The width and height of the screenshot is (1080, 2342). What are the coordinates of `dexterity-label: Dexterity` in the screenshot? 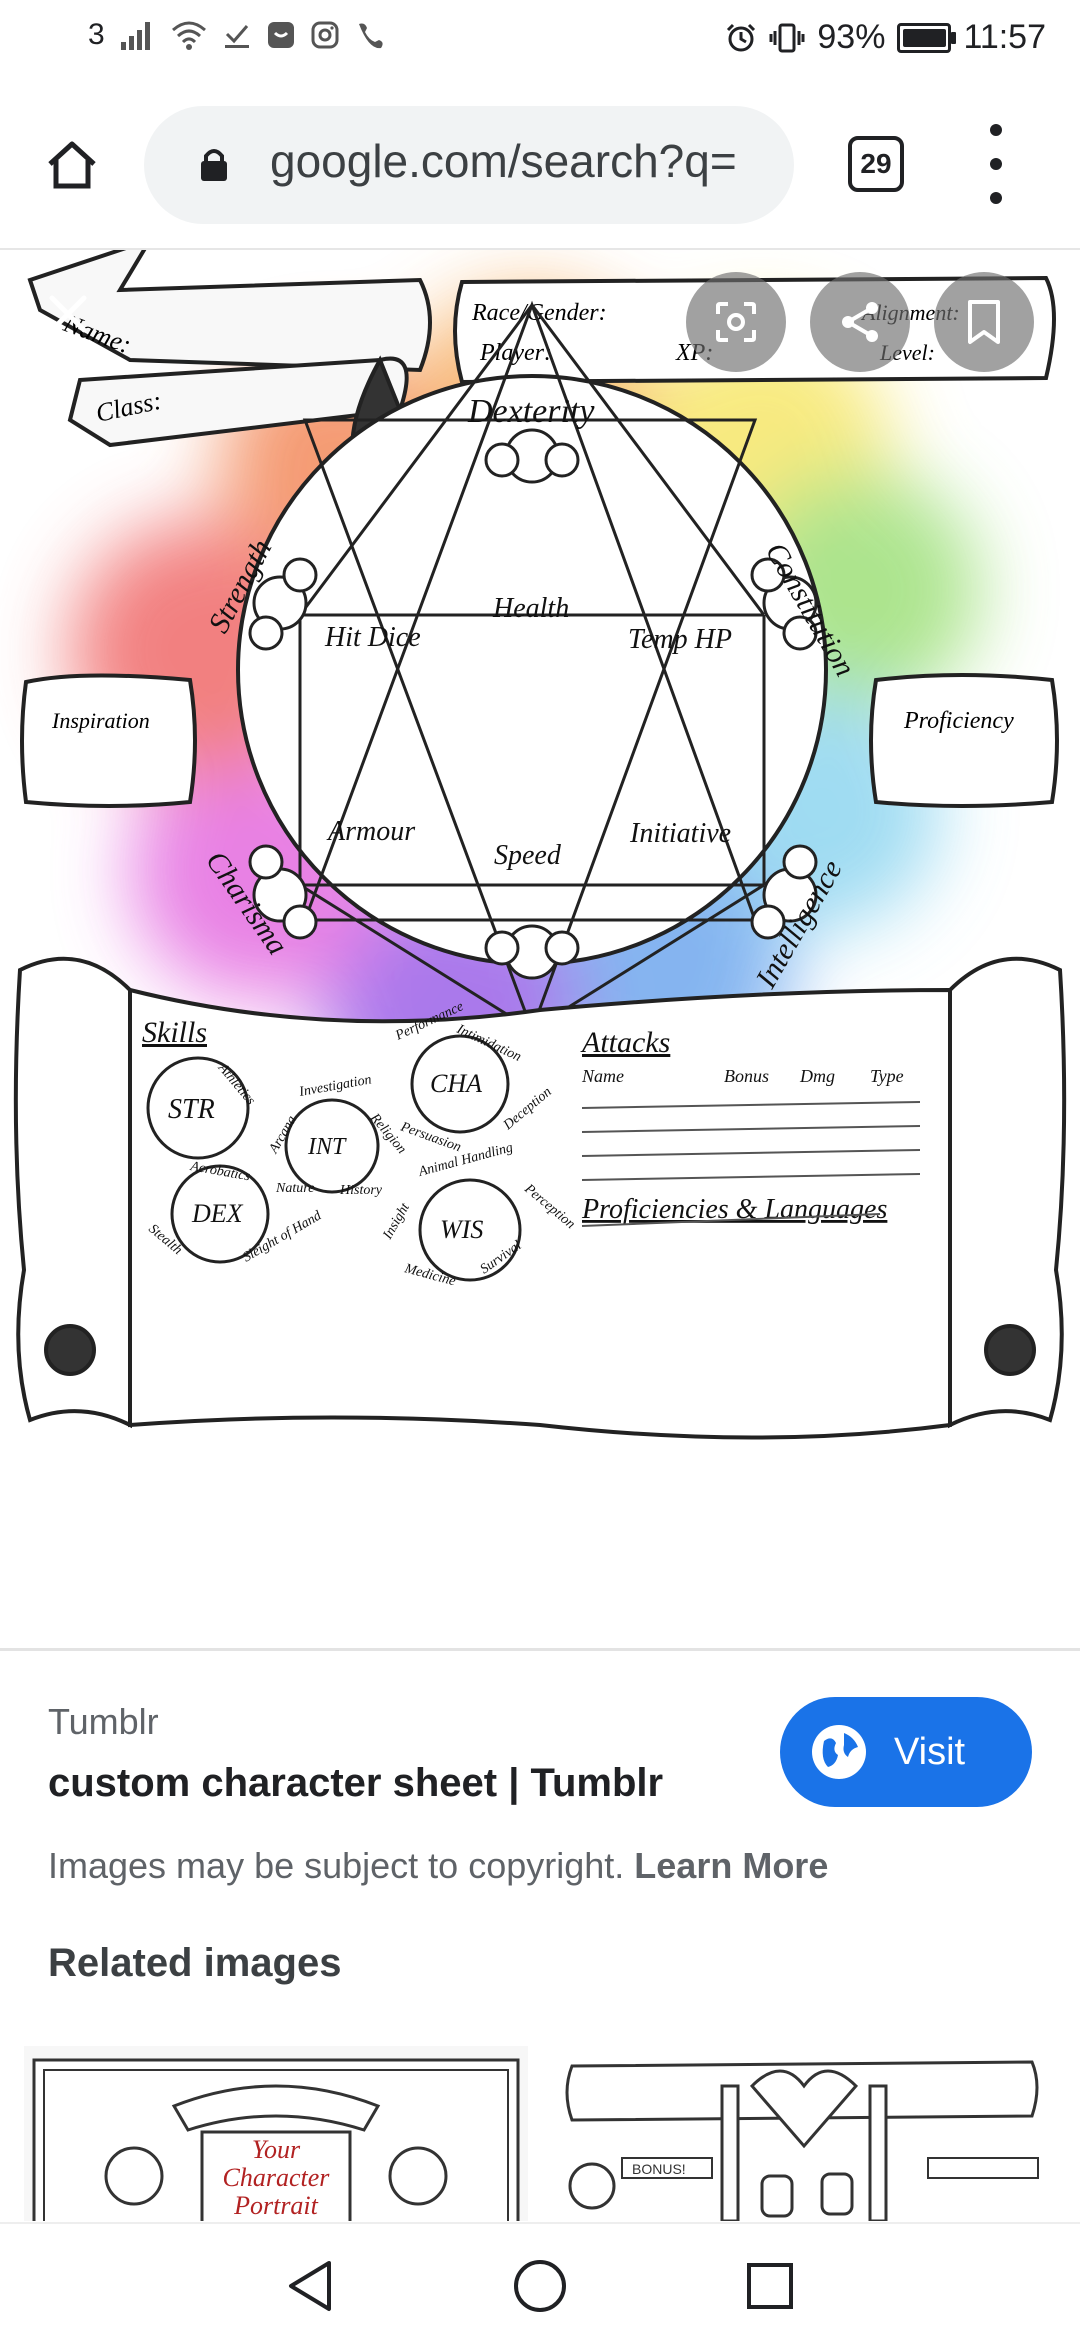 It's located at (531, 411).